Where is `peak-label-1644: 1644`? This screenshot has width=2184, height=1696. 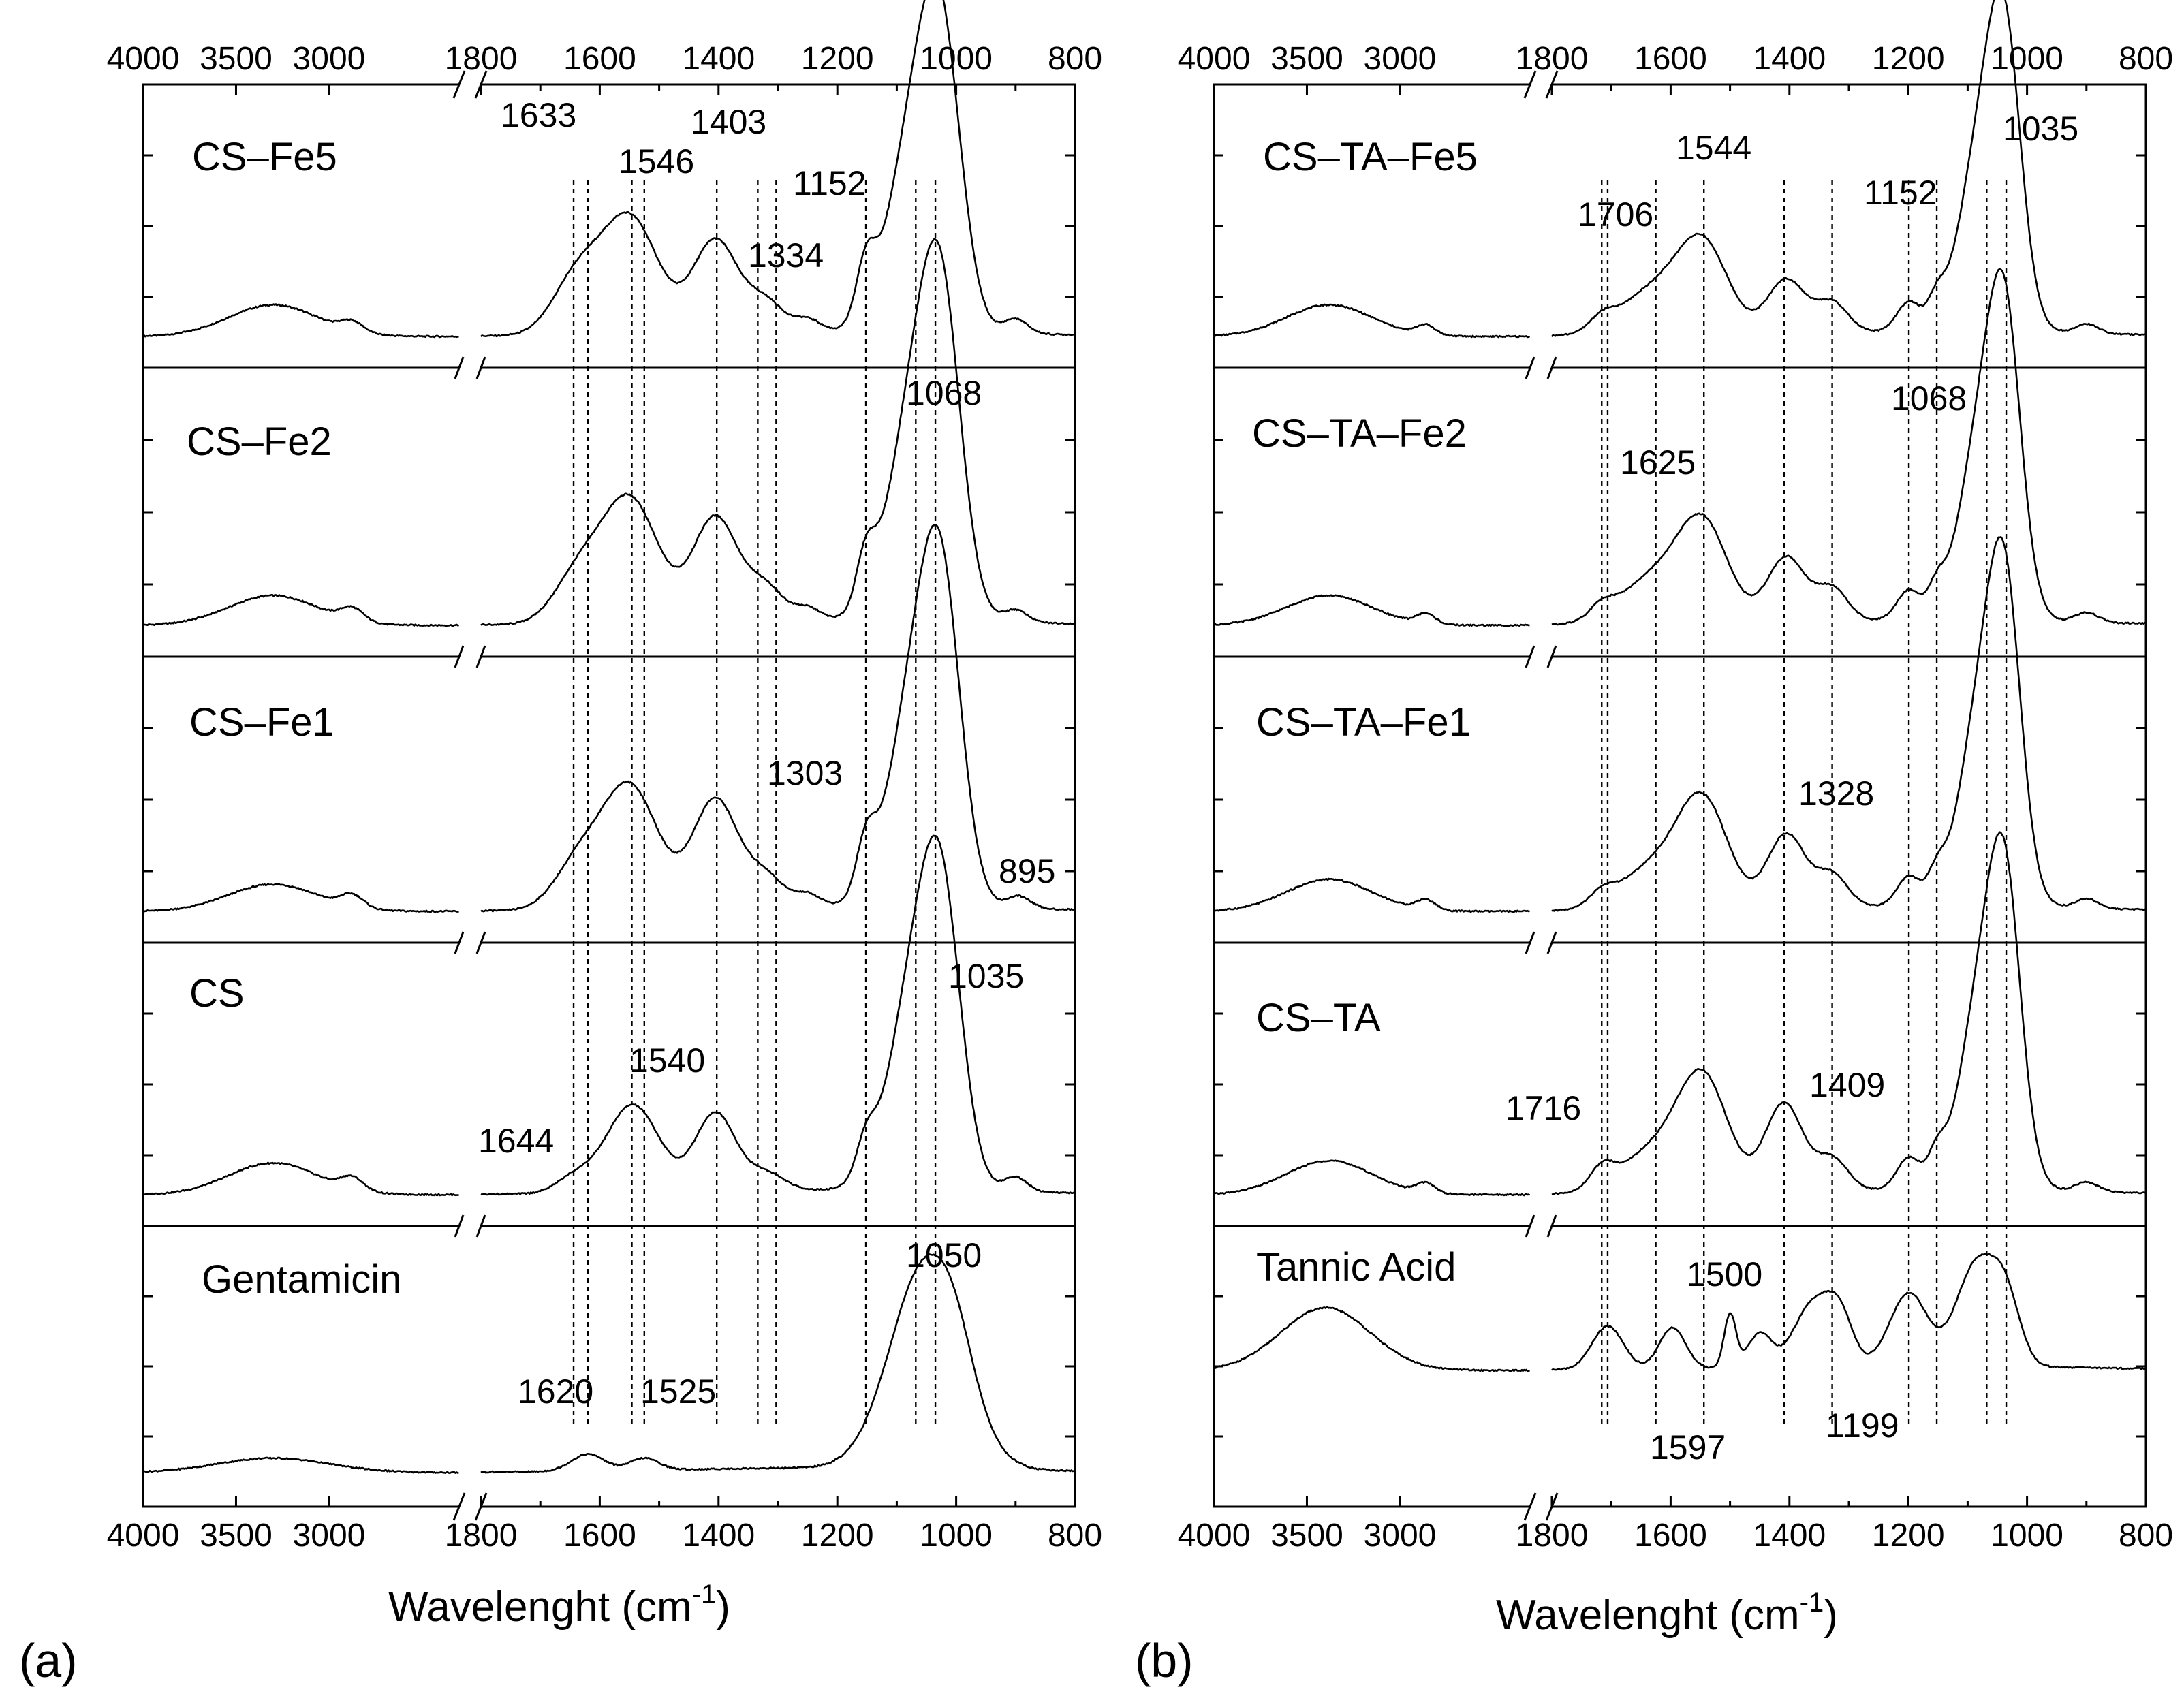 peak-label-1644: 1644 is located at coordinates (516, 1141).